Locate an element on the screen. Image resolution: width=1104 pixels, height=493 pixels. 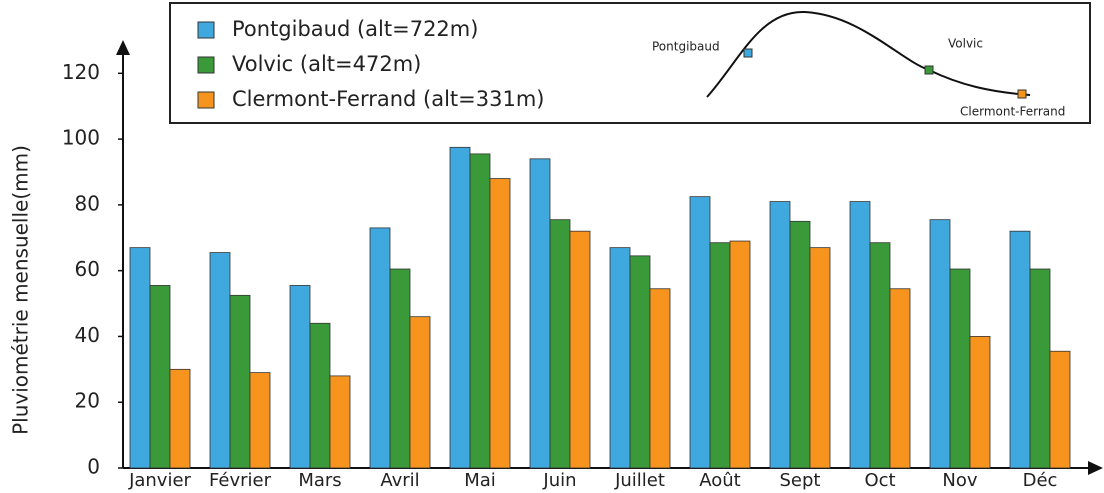
y-tick-label: 80 is located at coordinates (87, 203).